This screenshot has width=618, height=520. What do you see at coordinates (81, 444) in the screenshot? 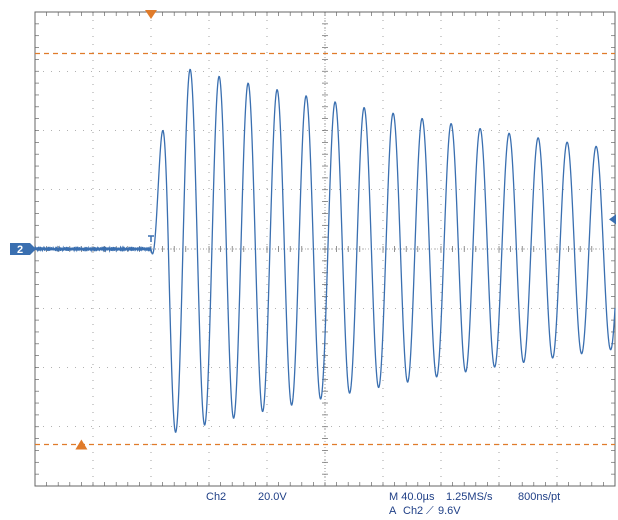
I see `cursor-marker-lower` at bounding box center [81, 444].